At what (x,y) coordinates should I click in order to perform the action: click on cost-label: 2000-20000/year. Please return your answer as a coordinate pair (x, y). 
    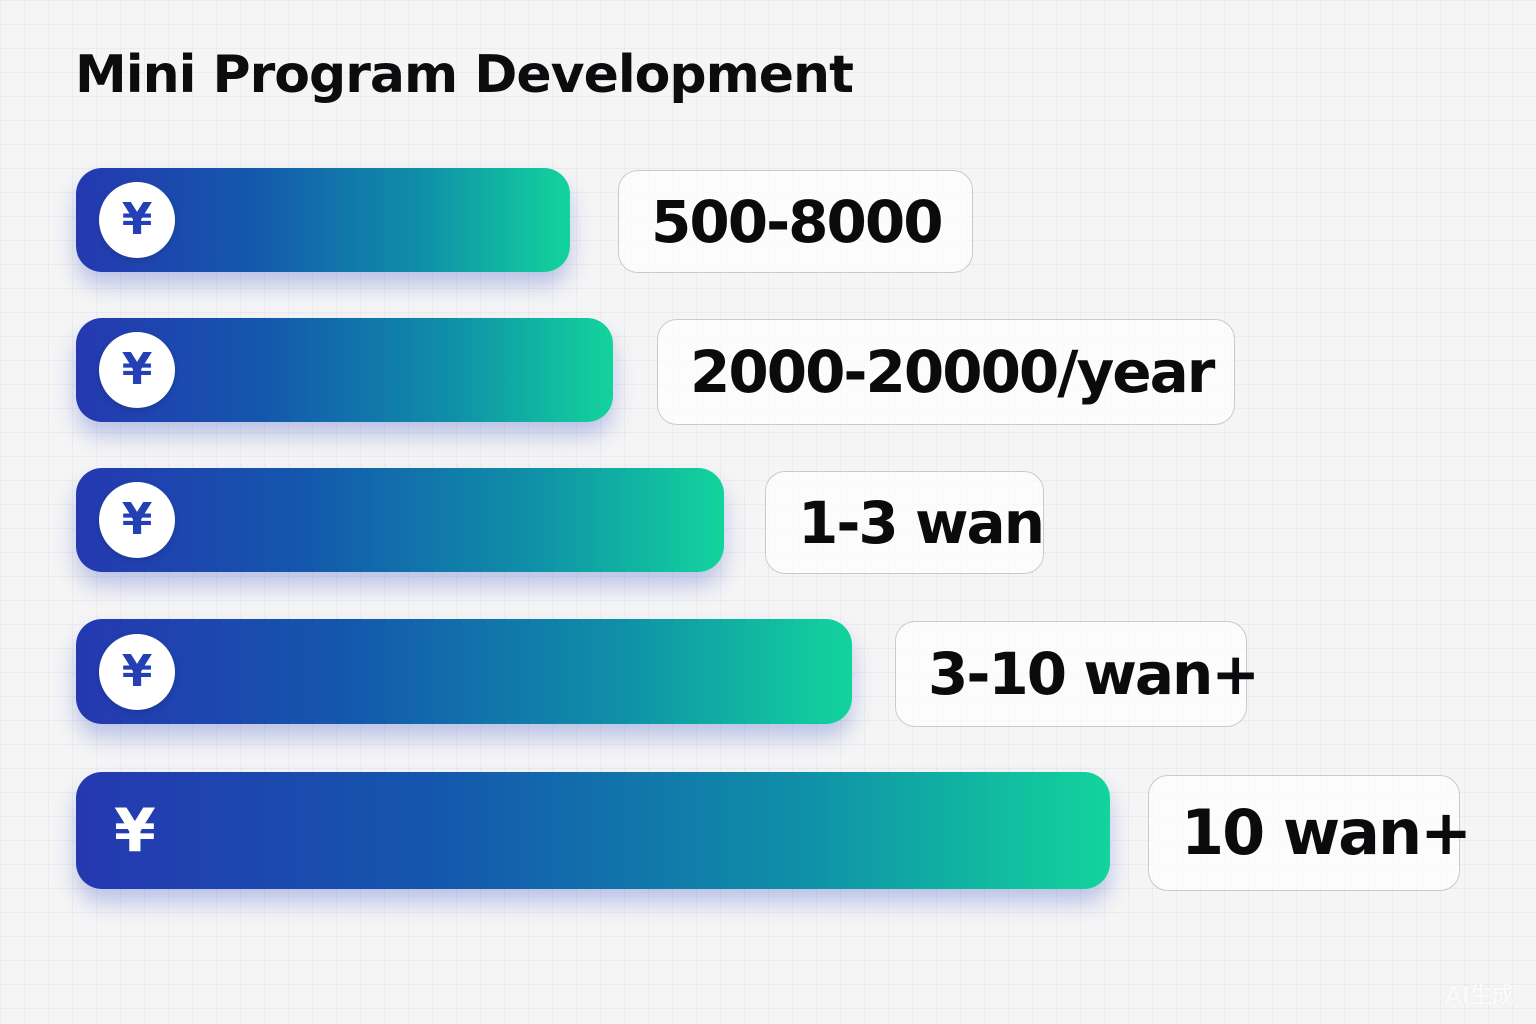
    Looking at the image, I should click on (952, 372).